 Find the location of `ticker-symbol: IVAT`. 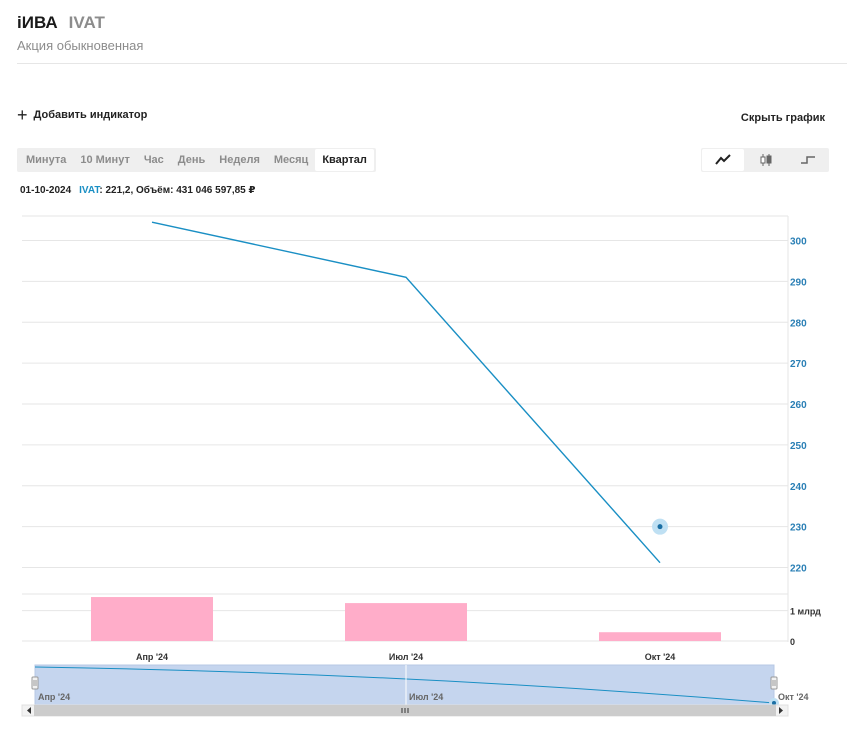

ticker-symbol: IVAT is located at coordinates (86, 22).